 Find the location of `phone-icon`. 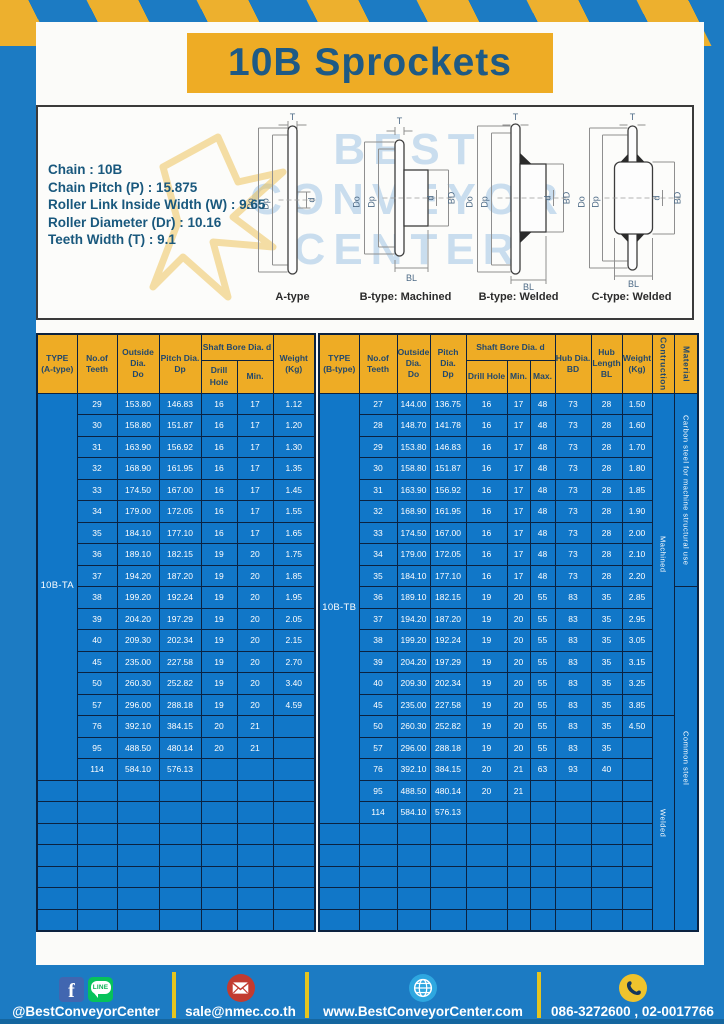

phone-icon is located at coordinates (632, 988).